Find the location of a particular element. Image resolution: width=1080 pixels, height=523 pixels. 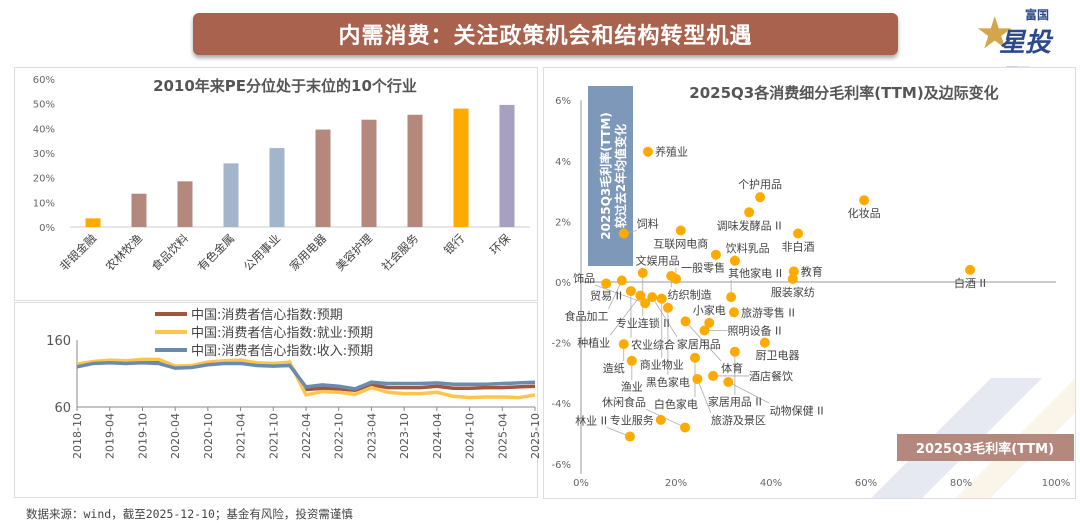

point-label: 家居用品 II is located at coordinates (735, 402).